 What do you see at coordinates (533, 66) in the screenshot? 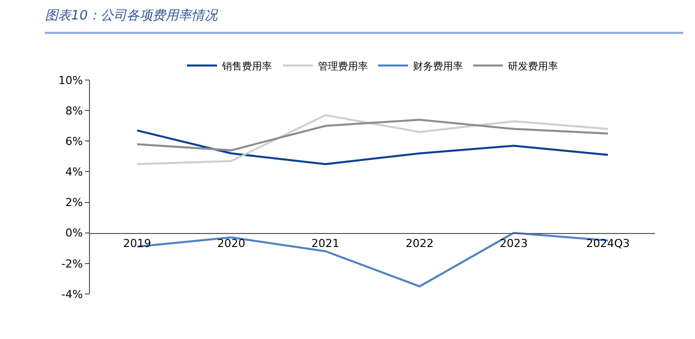
I see `legend-label: 研发费用率` at bounding box center [533, 66].